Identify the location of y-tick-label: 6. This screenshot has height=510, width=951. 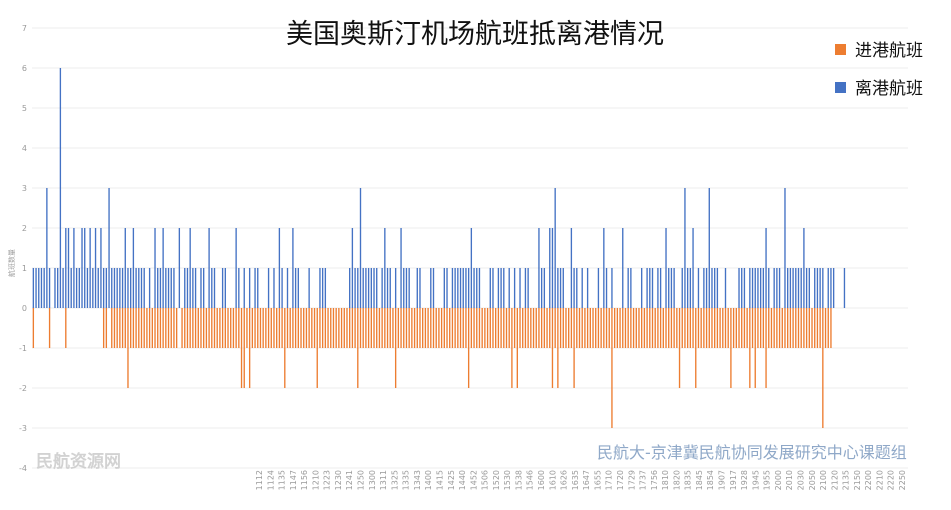
(24, 68).